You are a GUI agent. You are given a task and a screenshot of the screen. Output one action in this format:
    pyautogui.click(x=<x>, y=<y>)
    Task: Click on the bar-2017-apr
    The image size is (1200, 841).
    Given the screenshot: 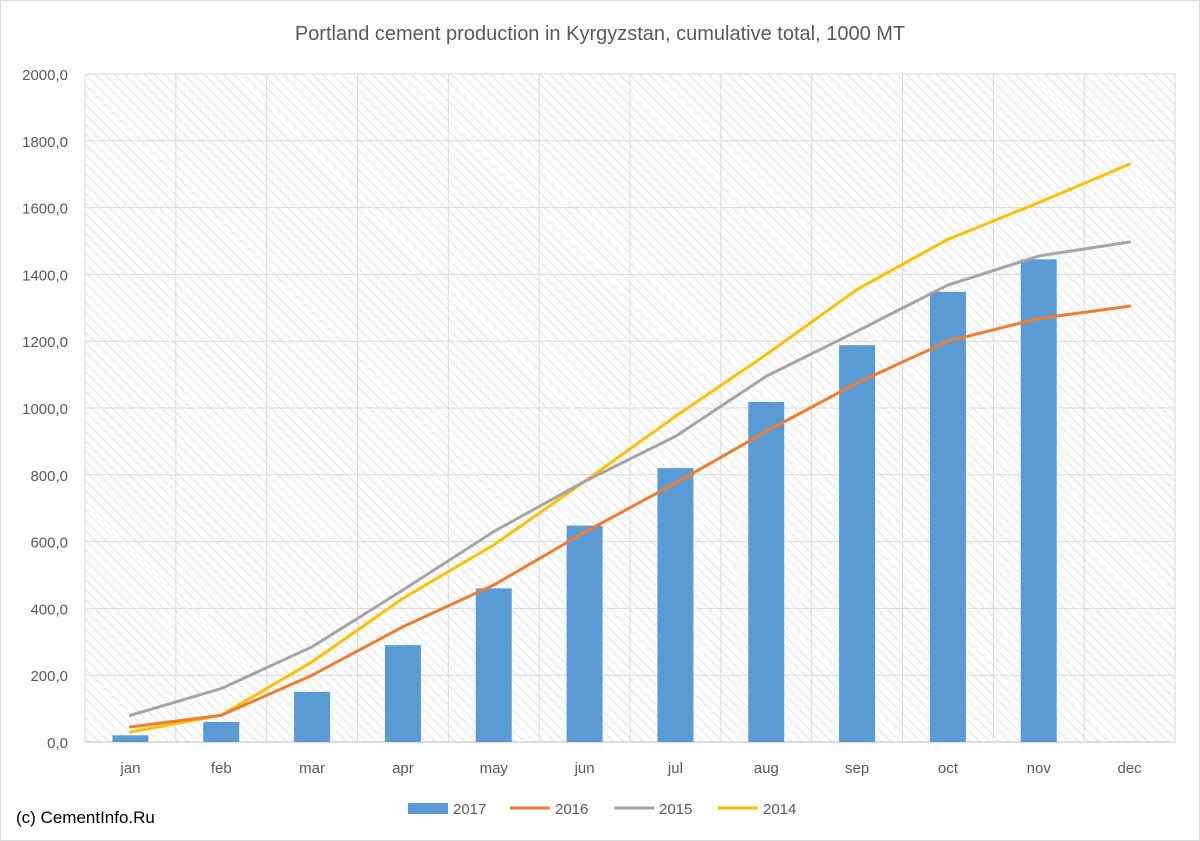 What is the action you would take?
    pyautogui.click(x=402, y=693)
    